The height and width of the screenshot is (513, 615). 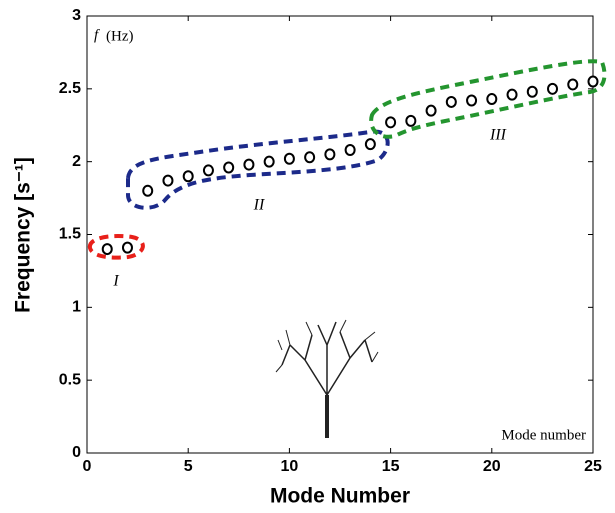 I want to click on annotation: f, so click(x=97, y=35).